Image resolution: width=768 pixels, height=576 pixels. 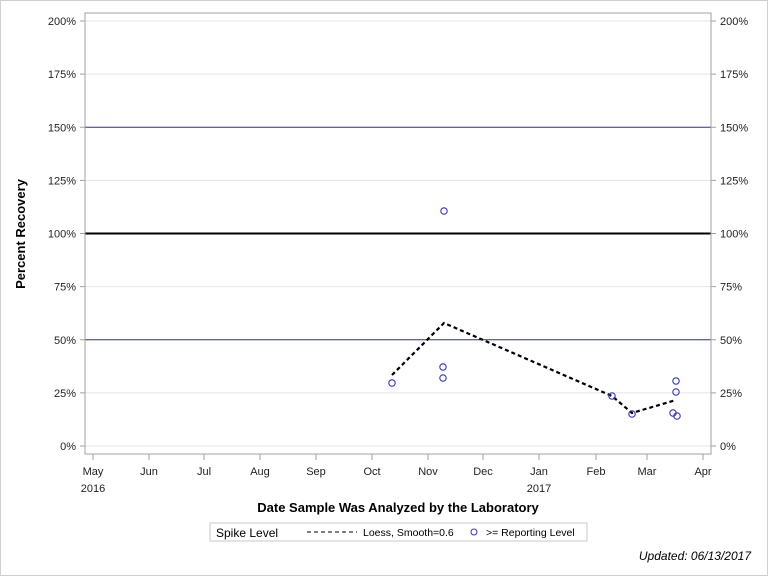 What do you see at coordinates (702, 472) in the screenshot?
I see `x-tick-label: Apr` at bounding box center [702, 472].